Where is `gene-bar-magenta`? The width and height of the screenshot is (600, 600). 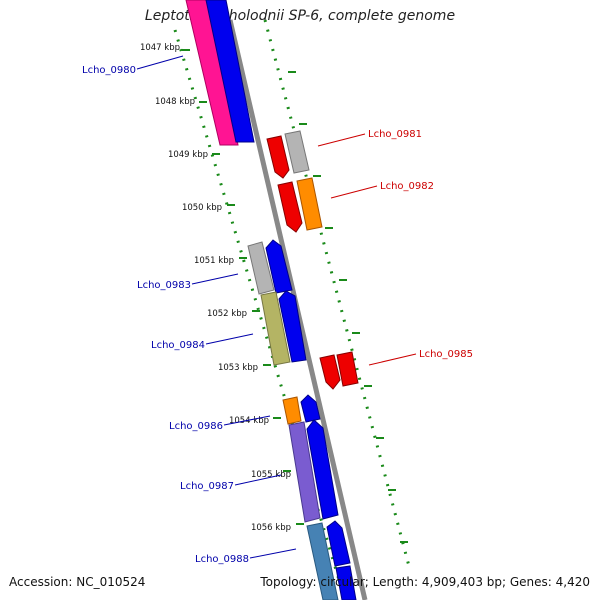
gene-bar-magenta is located at coordinates (212, 73).